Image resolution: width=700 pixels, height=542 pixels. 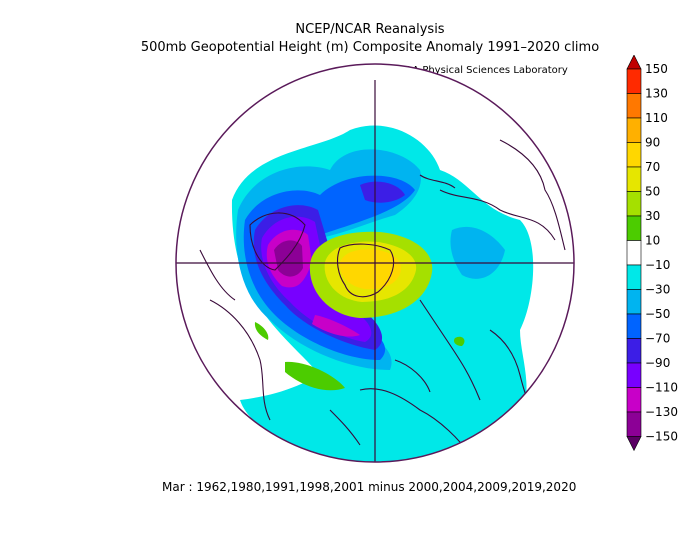 I want to click on colorbar-tick-label: 90, so click(x=652, y=143).